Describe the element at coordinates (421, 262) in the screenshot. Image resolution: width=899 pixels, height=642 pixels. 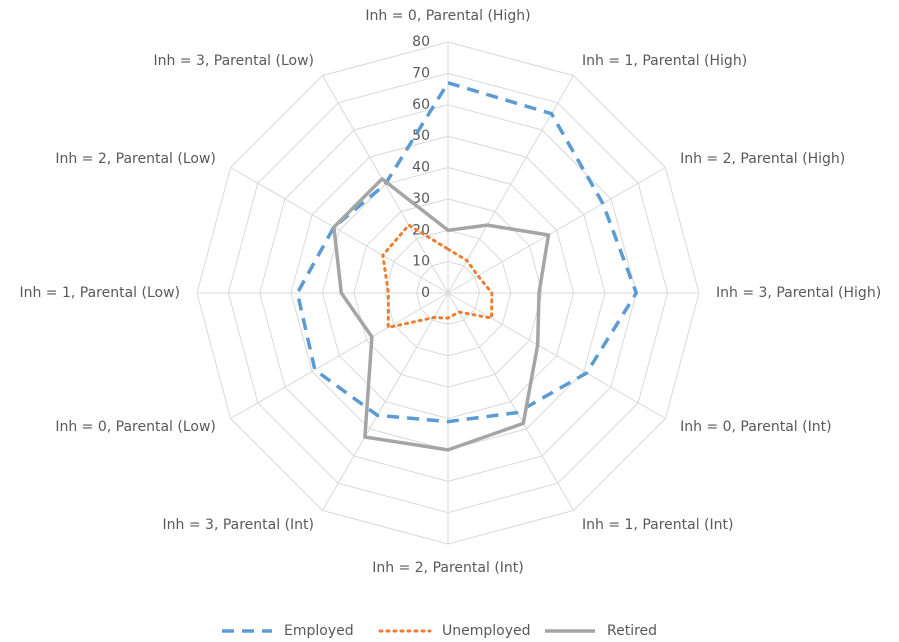
I see `r-tick-label: 10` at that location.